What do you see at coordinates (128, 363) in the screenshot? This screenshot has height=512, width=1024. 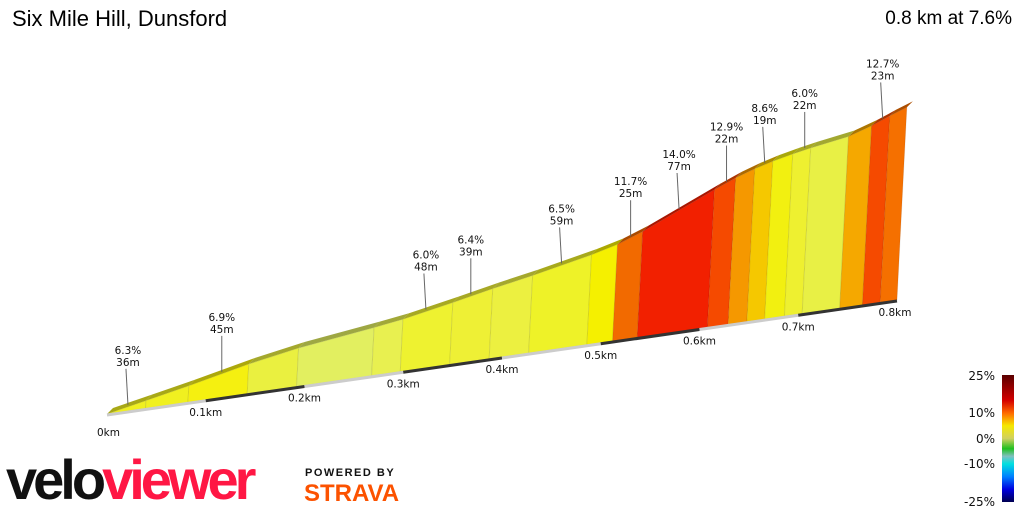 I see `annotation-length: 36m` at bounding box center [128, 363].